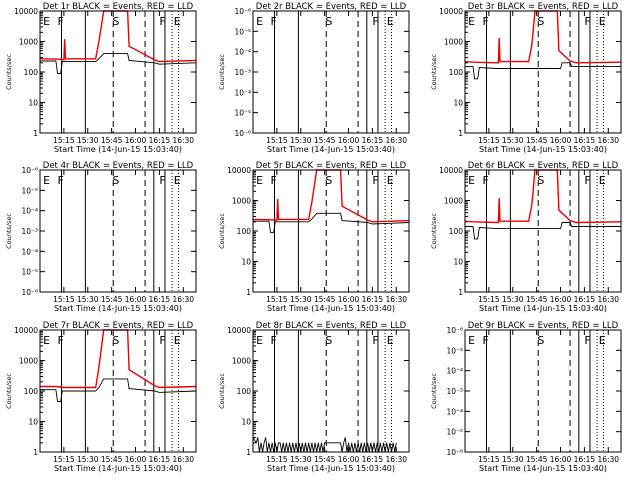 This screenshot has height=480, width=640. Describe the element at coordinates (543, 196) in the screenshot. I see `series-lld-line` at that location.